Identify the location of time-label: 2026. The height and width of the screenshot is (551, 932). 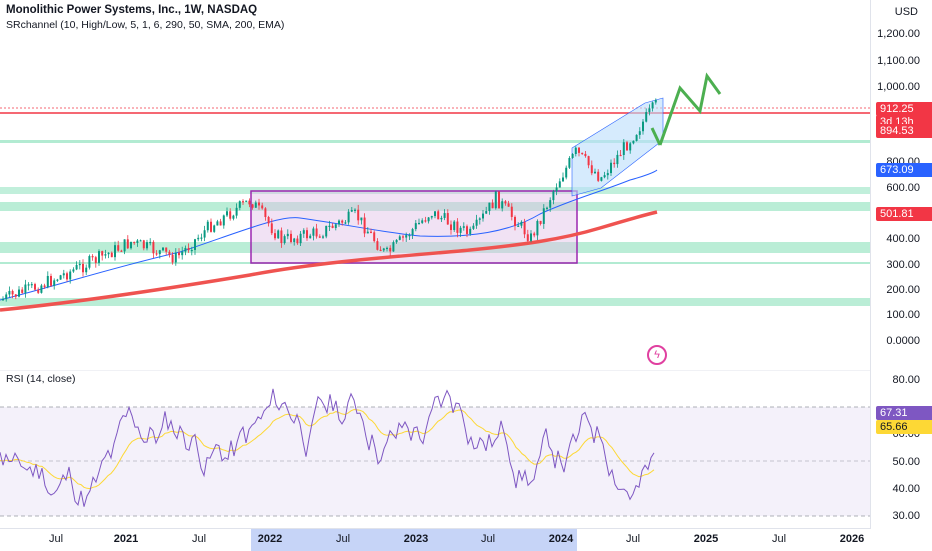
(852, 539).